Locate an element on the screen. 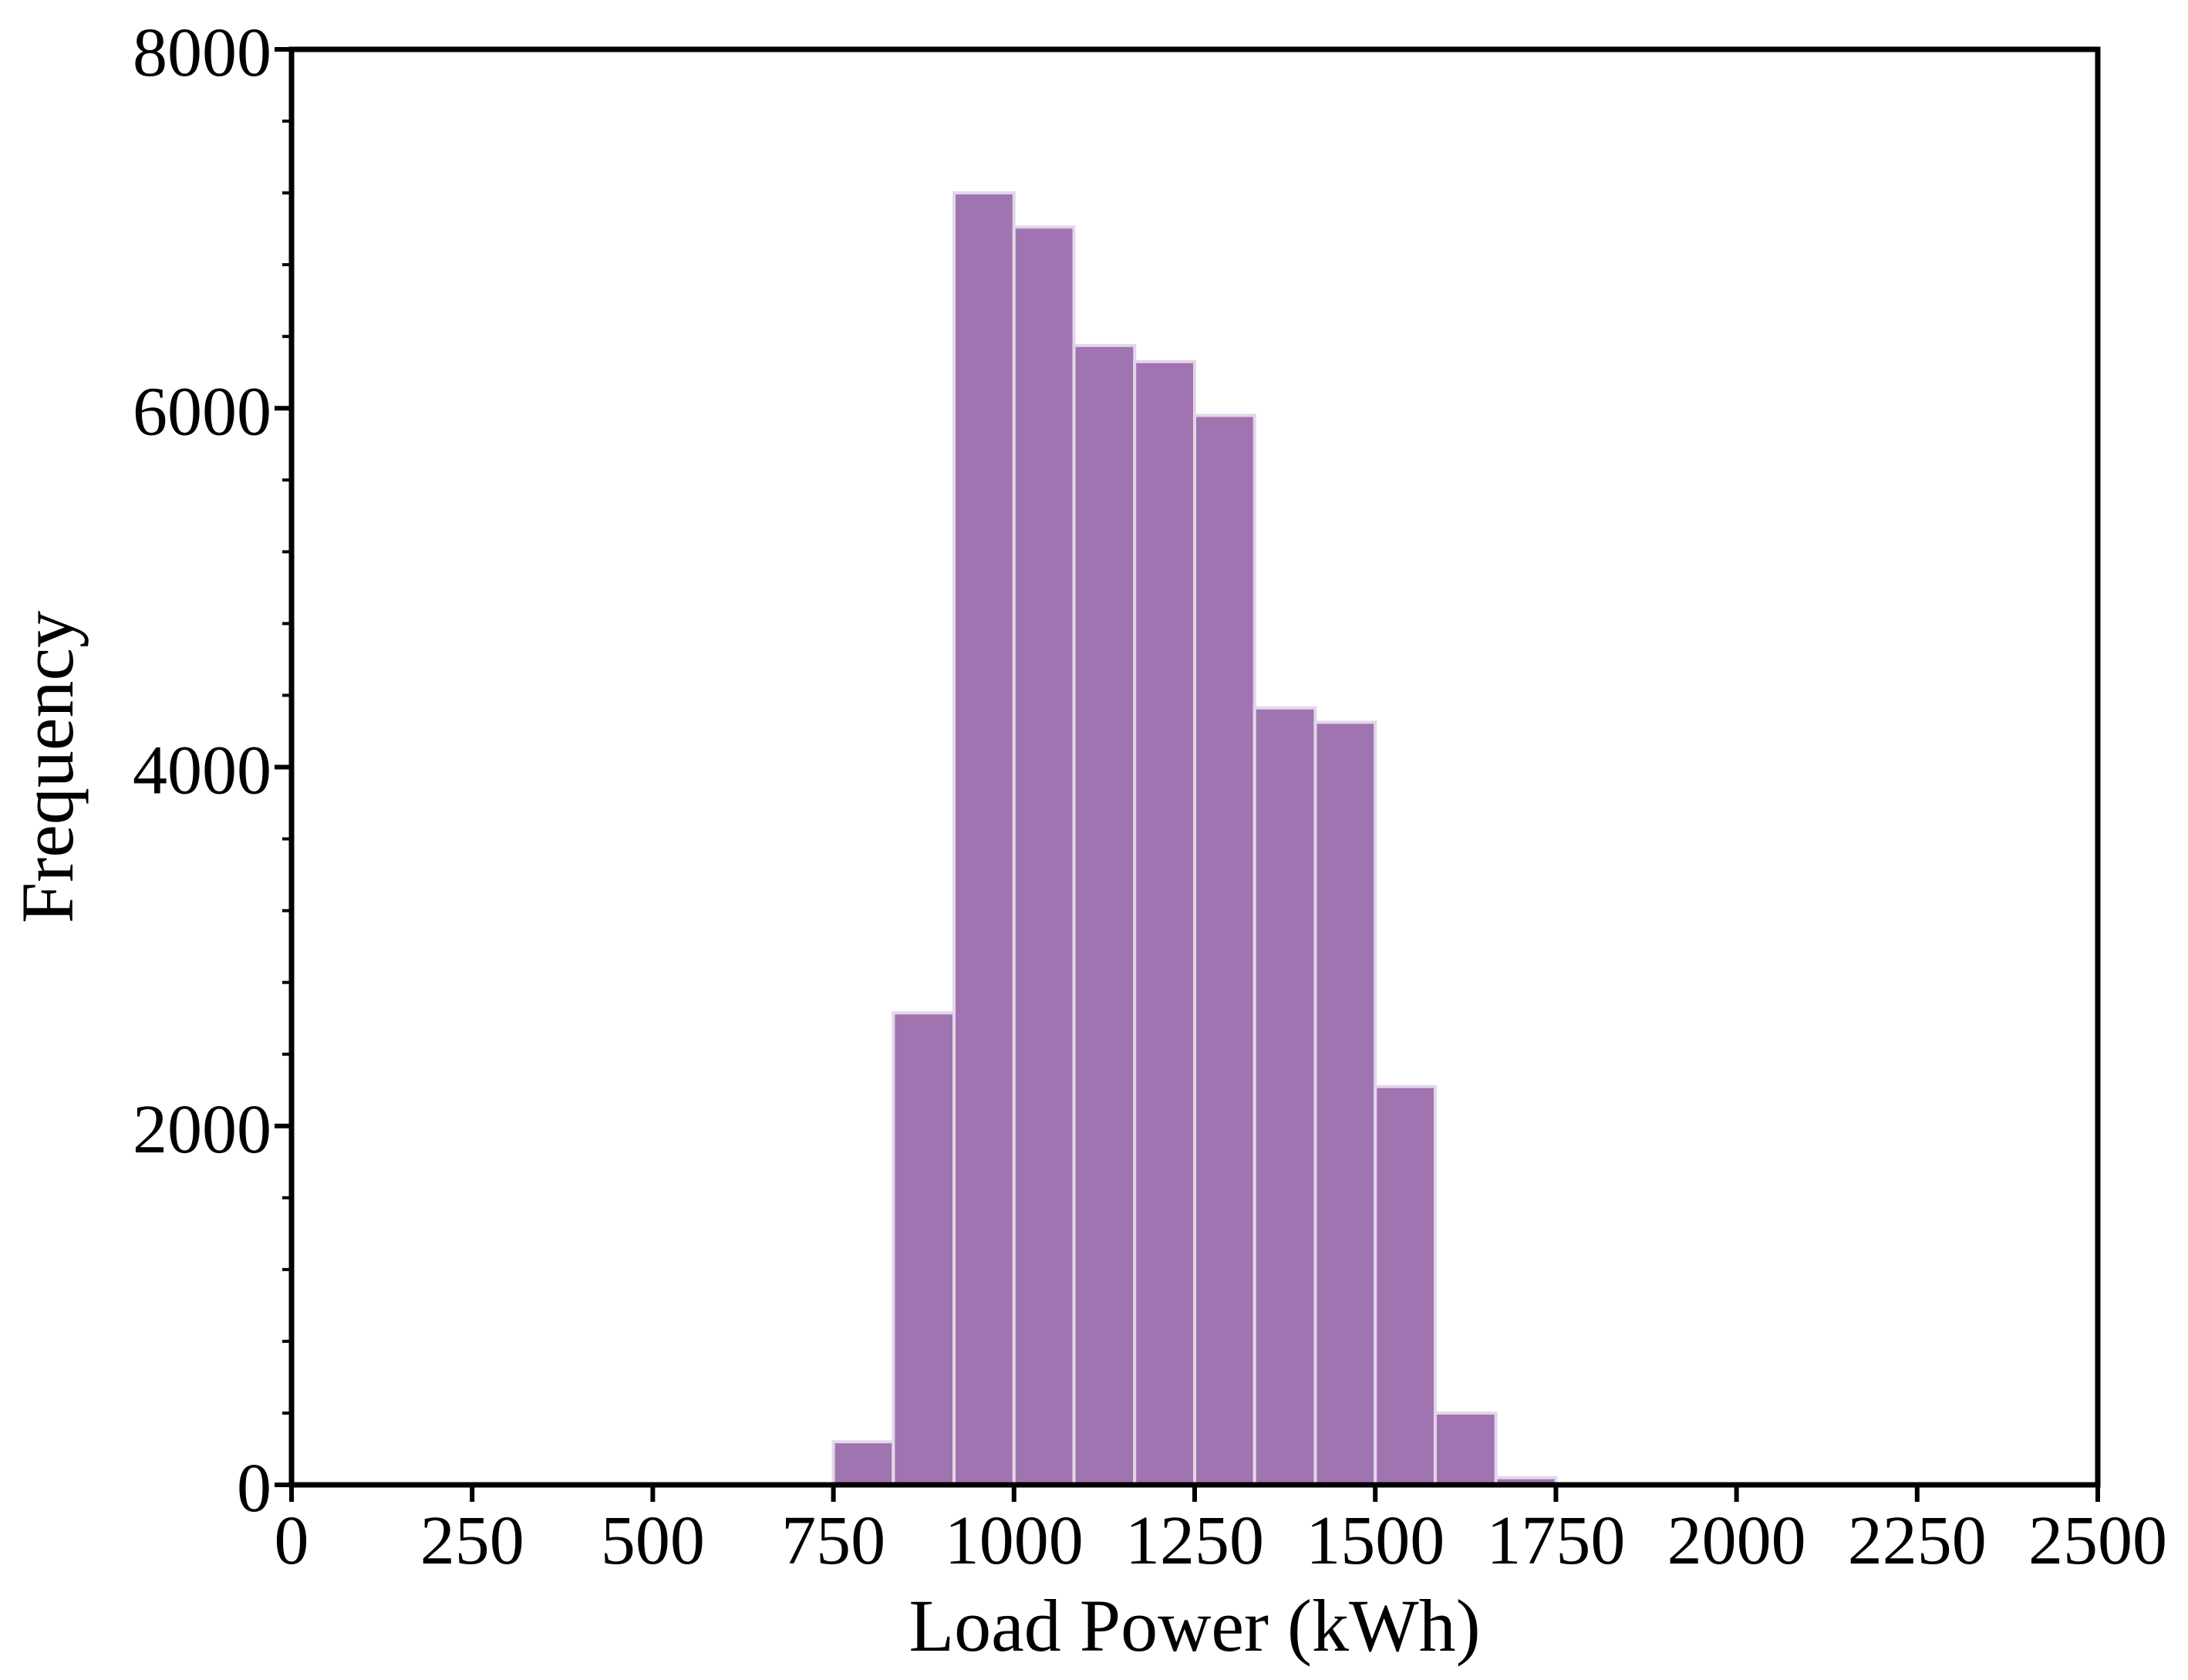  y-ticks-group: 0 2000 4000 6000 8000 is located at coordinates (212, 771).